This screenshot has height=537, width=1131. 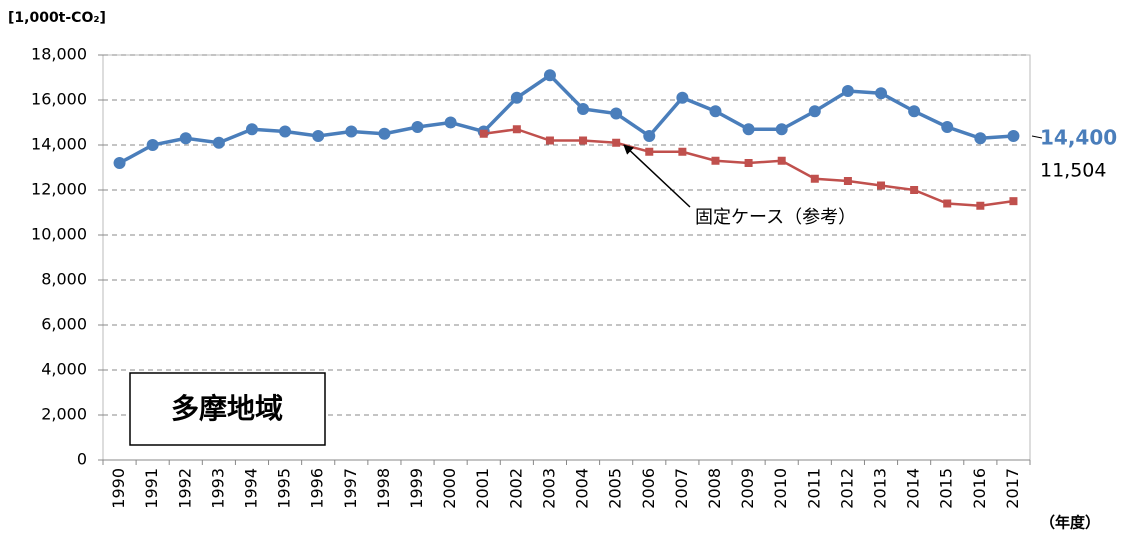 What do you see at coordinates (118, 488) in the screenshot?
I see `x-tick-label: 1990` at bounding box center [118, 488].